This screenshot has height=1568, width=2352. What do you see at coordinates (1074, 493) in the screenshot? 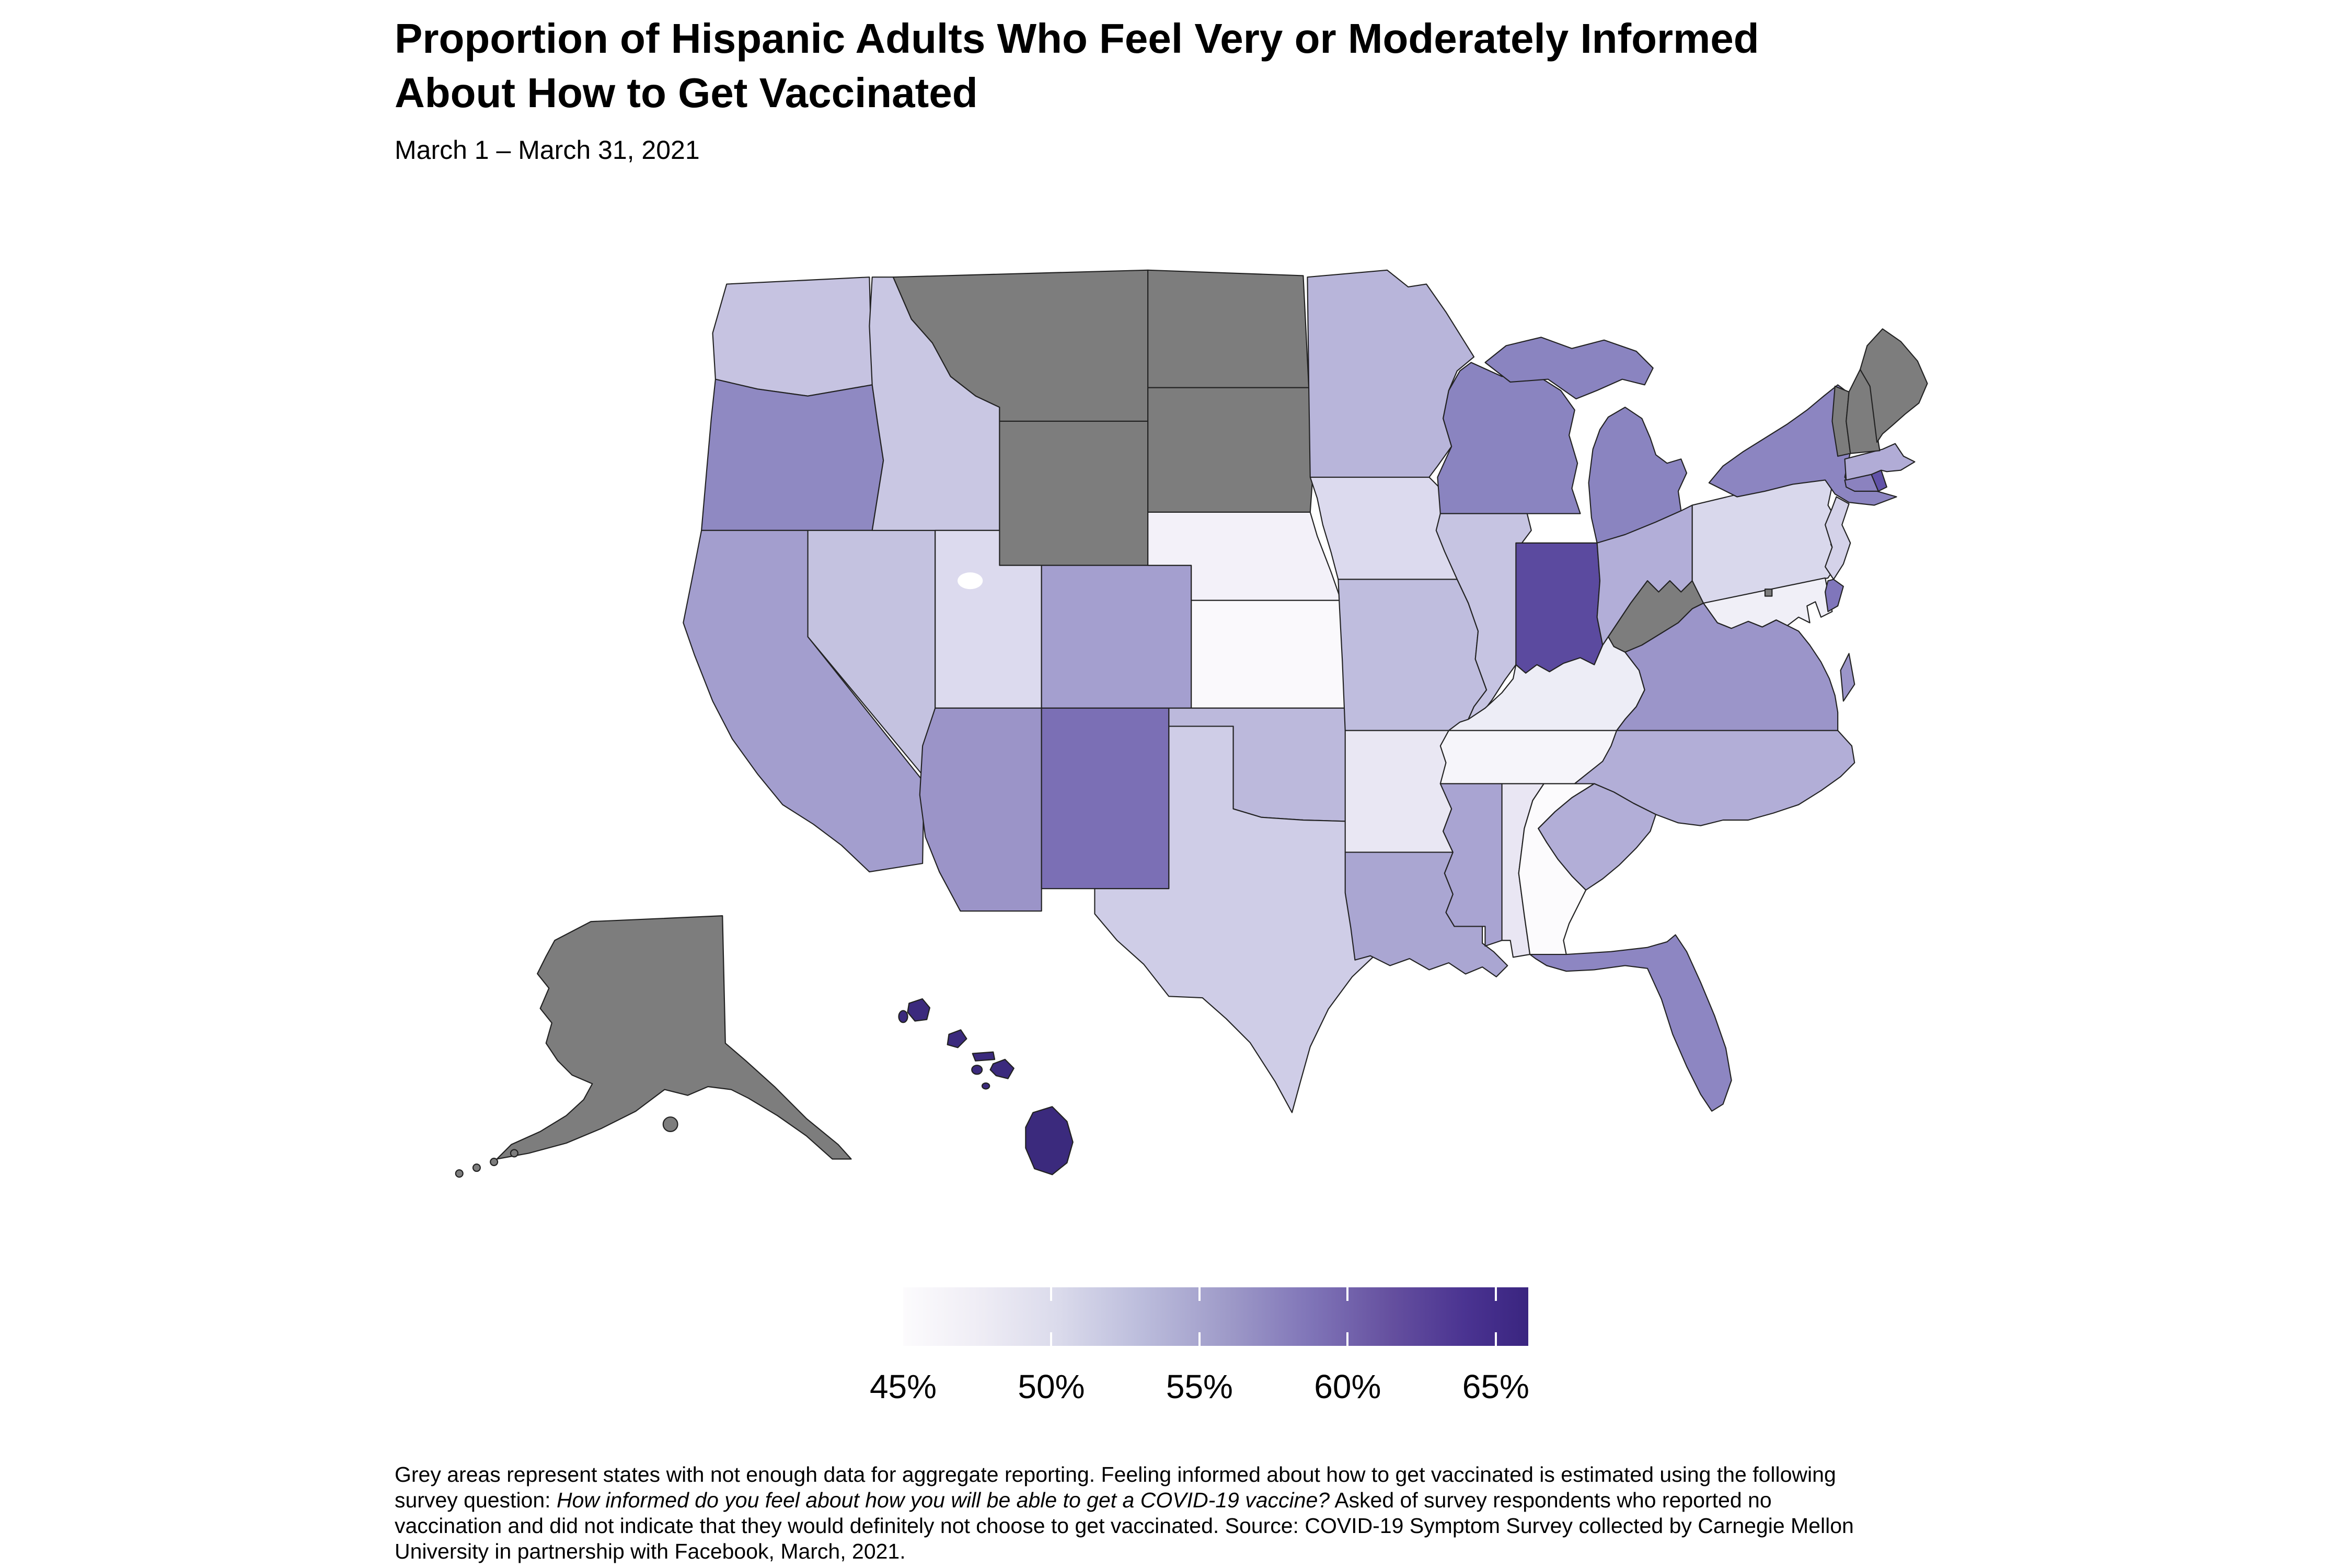
I see `state-WY` at bounding box center [1074, 493].